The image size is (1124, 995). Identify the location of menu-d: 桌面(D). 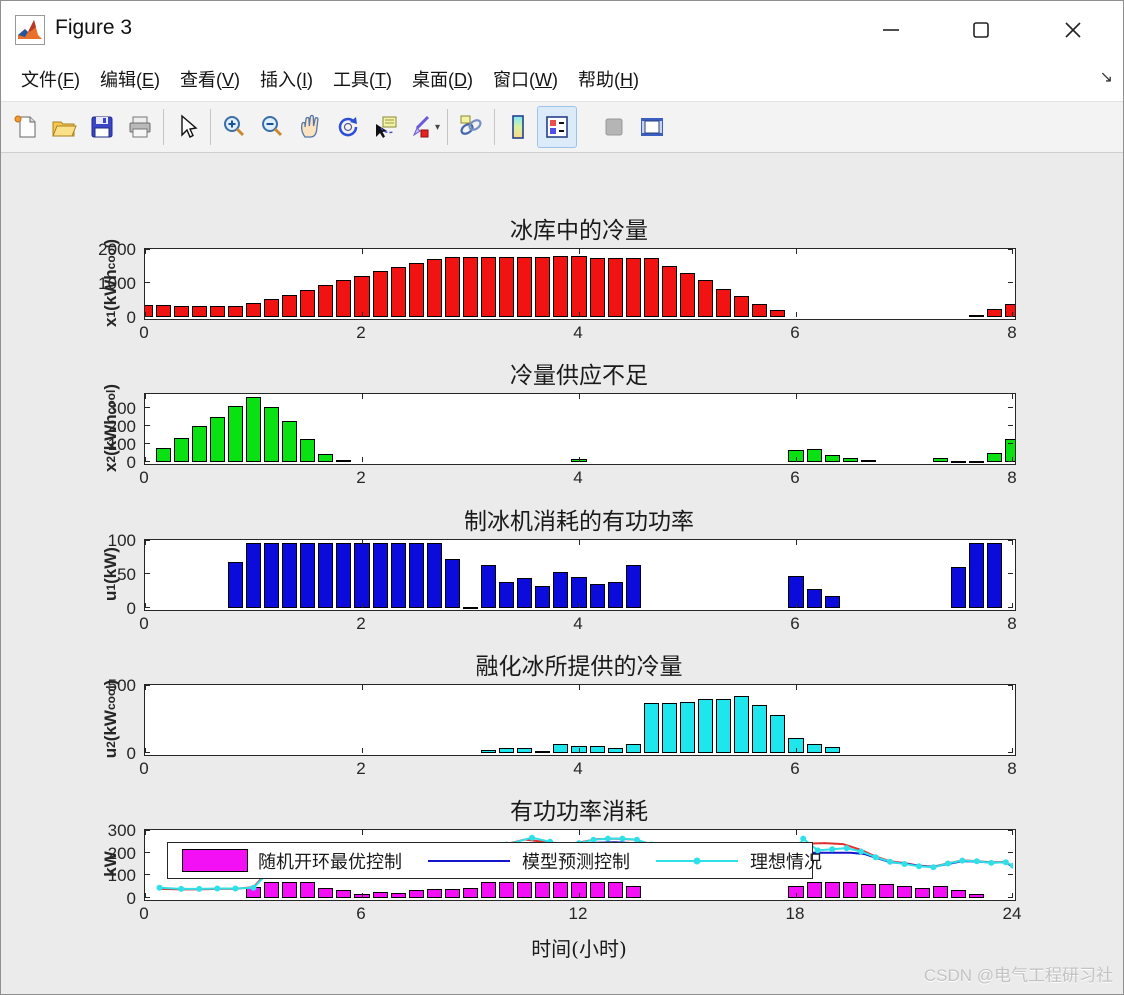
(443, 80).